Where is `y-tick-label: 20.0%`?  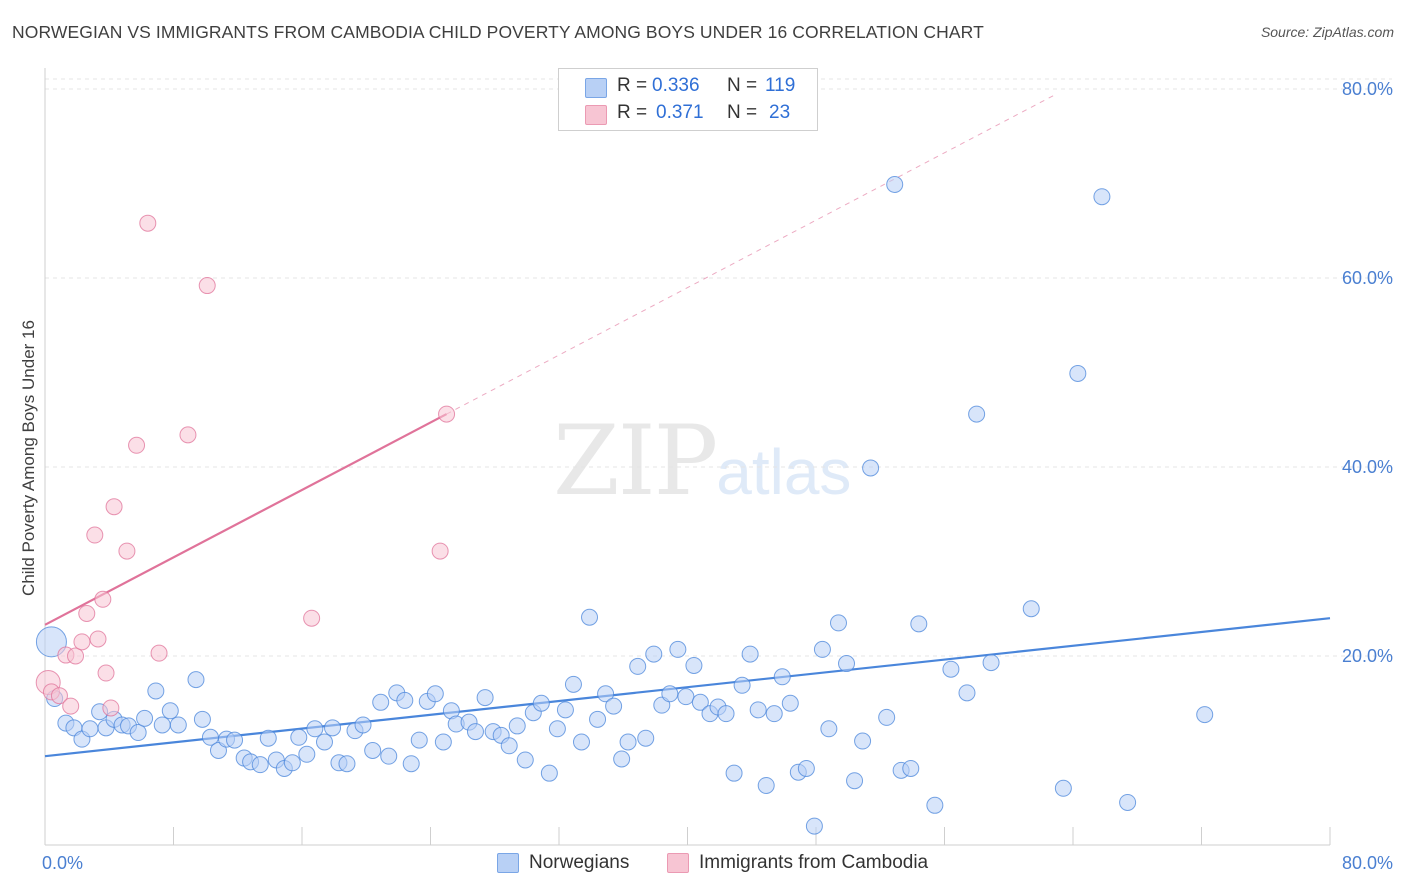 y-tick-label: 20.0% is located at coordinates (1367, 656).